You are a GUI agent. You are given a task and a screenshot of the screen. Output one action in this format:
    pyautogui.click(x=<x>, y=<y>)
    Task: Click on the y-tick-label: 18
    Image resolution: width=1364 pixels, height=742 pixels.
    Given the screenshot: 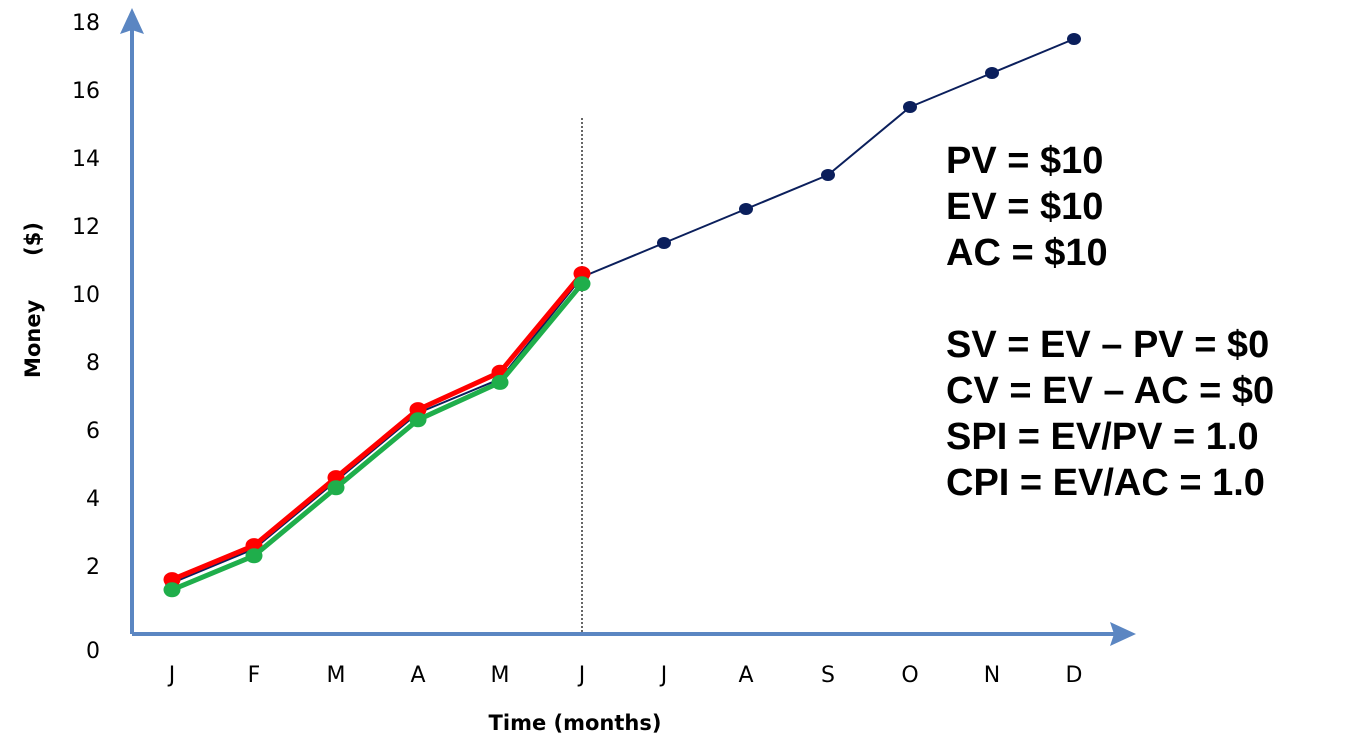 What is the action you would take?
    pyautogui.click(x=86, y=23)
    